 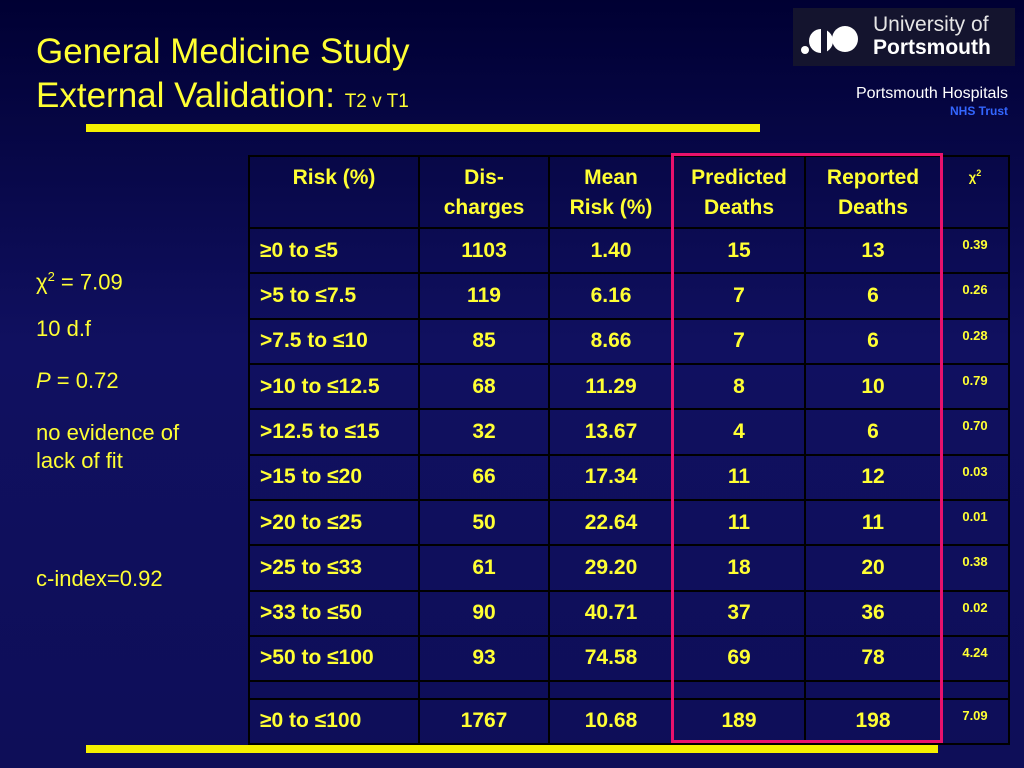 I want to click on cell-mean-risk: 13.67, so click(x=611, y=432).